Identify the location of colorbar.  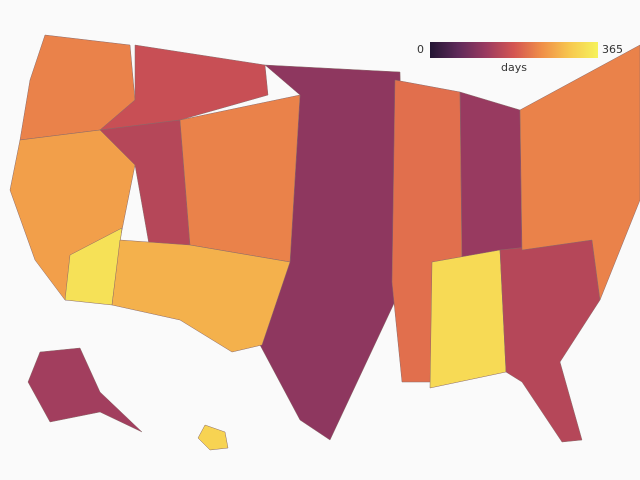
(514, 50).